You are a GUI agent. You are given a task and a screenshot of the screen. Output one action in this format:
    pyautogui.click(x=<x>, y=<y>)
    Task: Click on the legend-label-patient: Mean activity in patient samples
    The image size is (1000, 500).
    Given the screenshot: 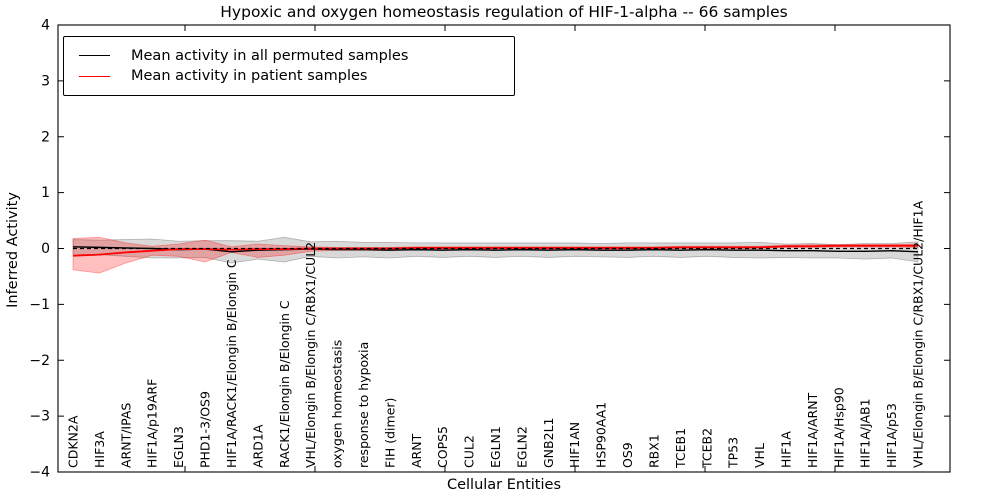 What is the action you would take?
    pyautogui.click(x=249, y=76)
    